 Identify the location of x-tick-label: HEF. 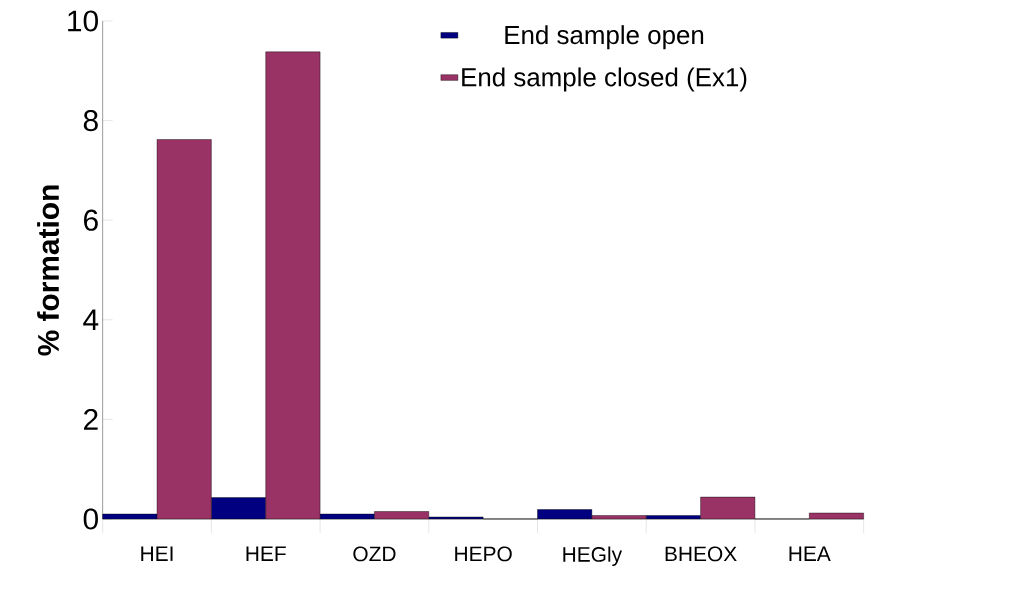
(266, 553).